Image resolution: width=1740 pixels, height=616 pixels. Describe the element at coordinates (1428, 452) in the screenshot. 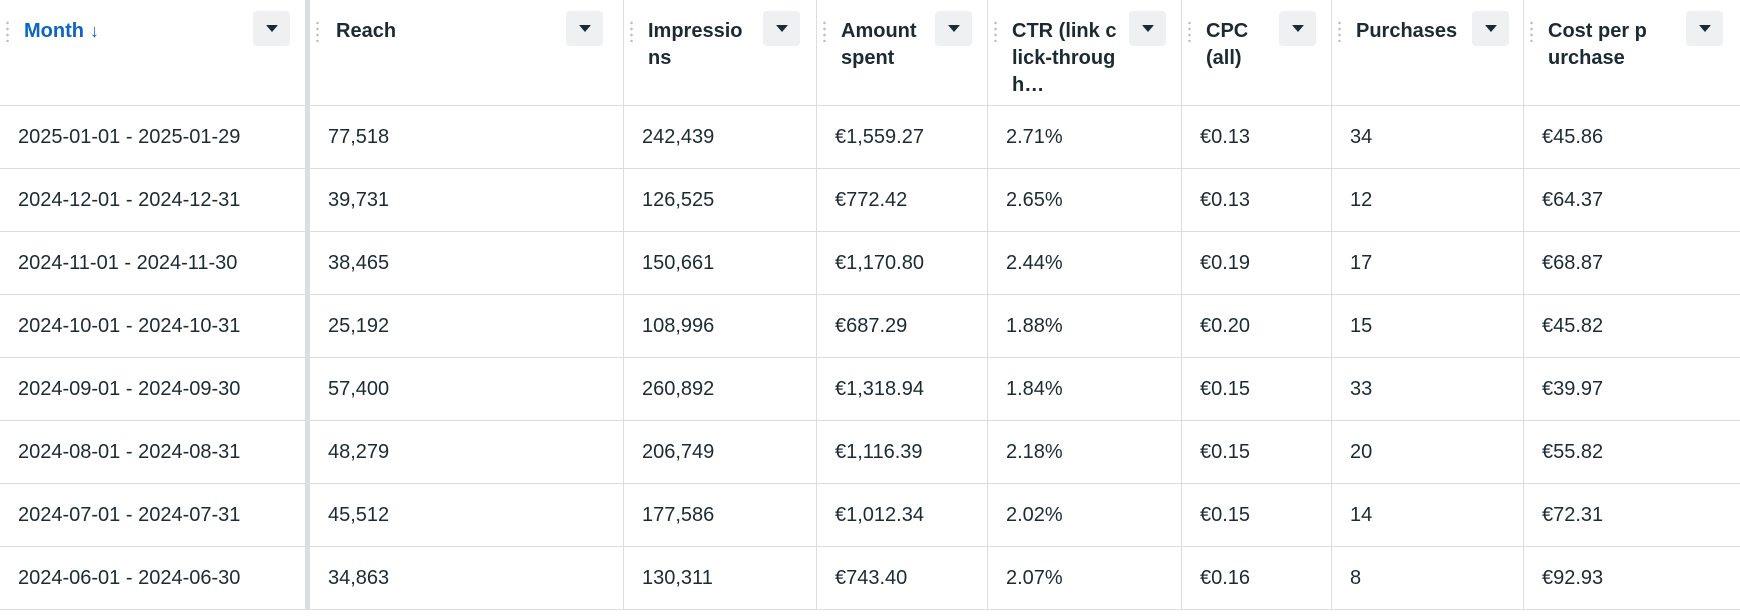

I see `purchases-cell: 20` at that location.